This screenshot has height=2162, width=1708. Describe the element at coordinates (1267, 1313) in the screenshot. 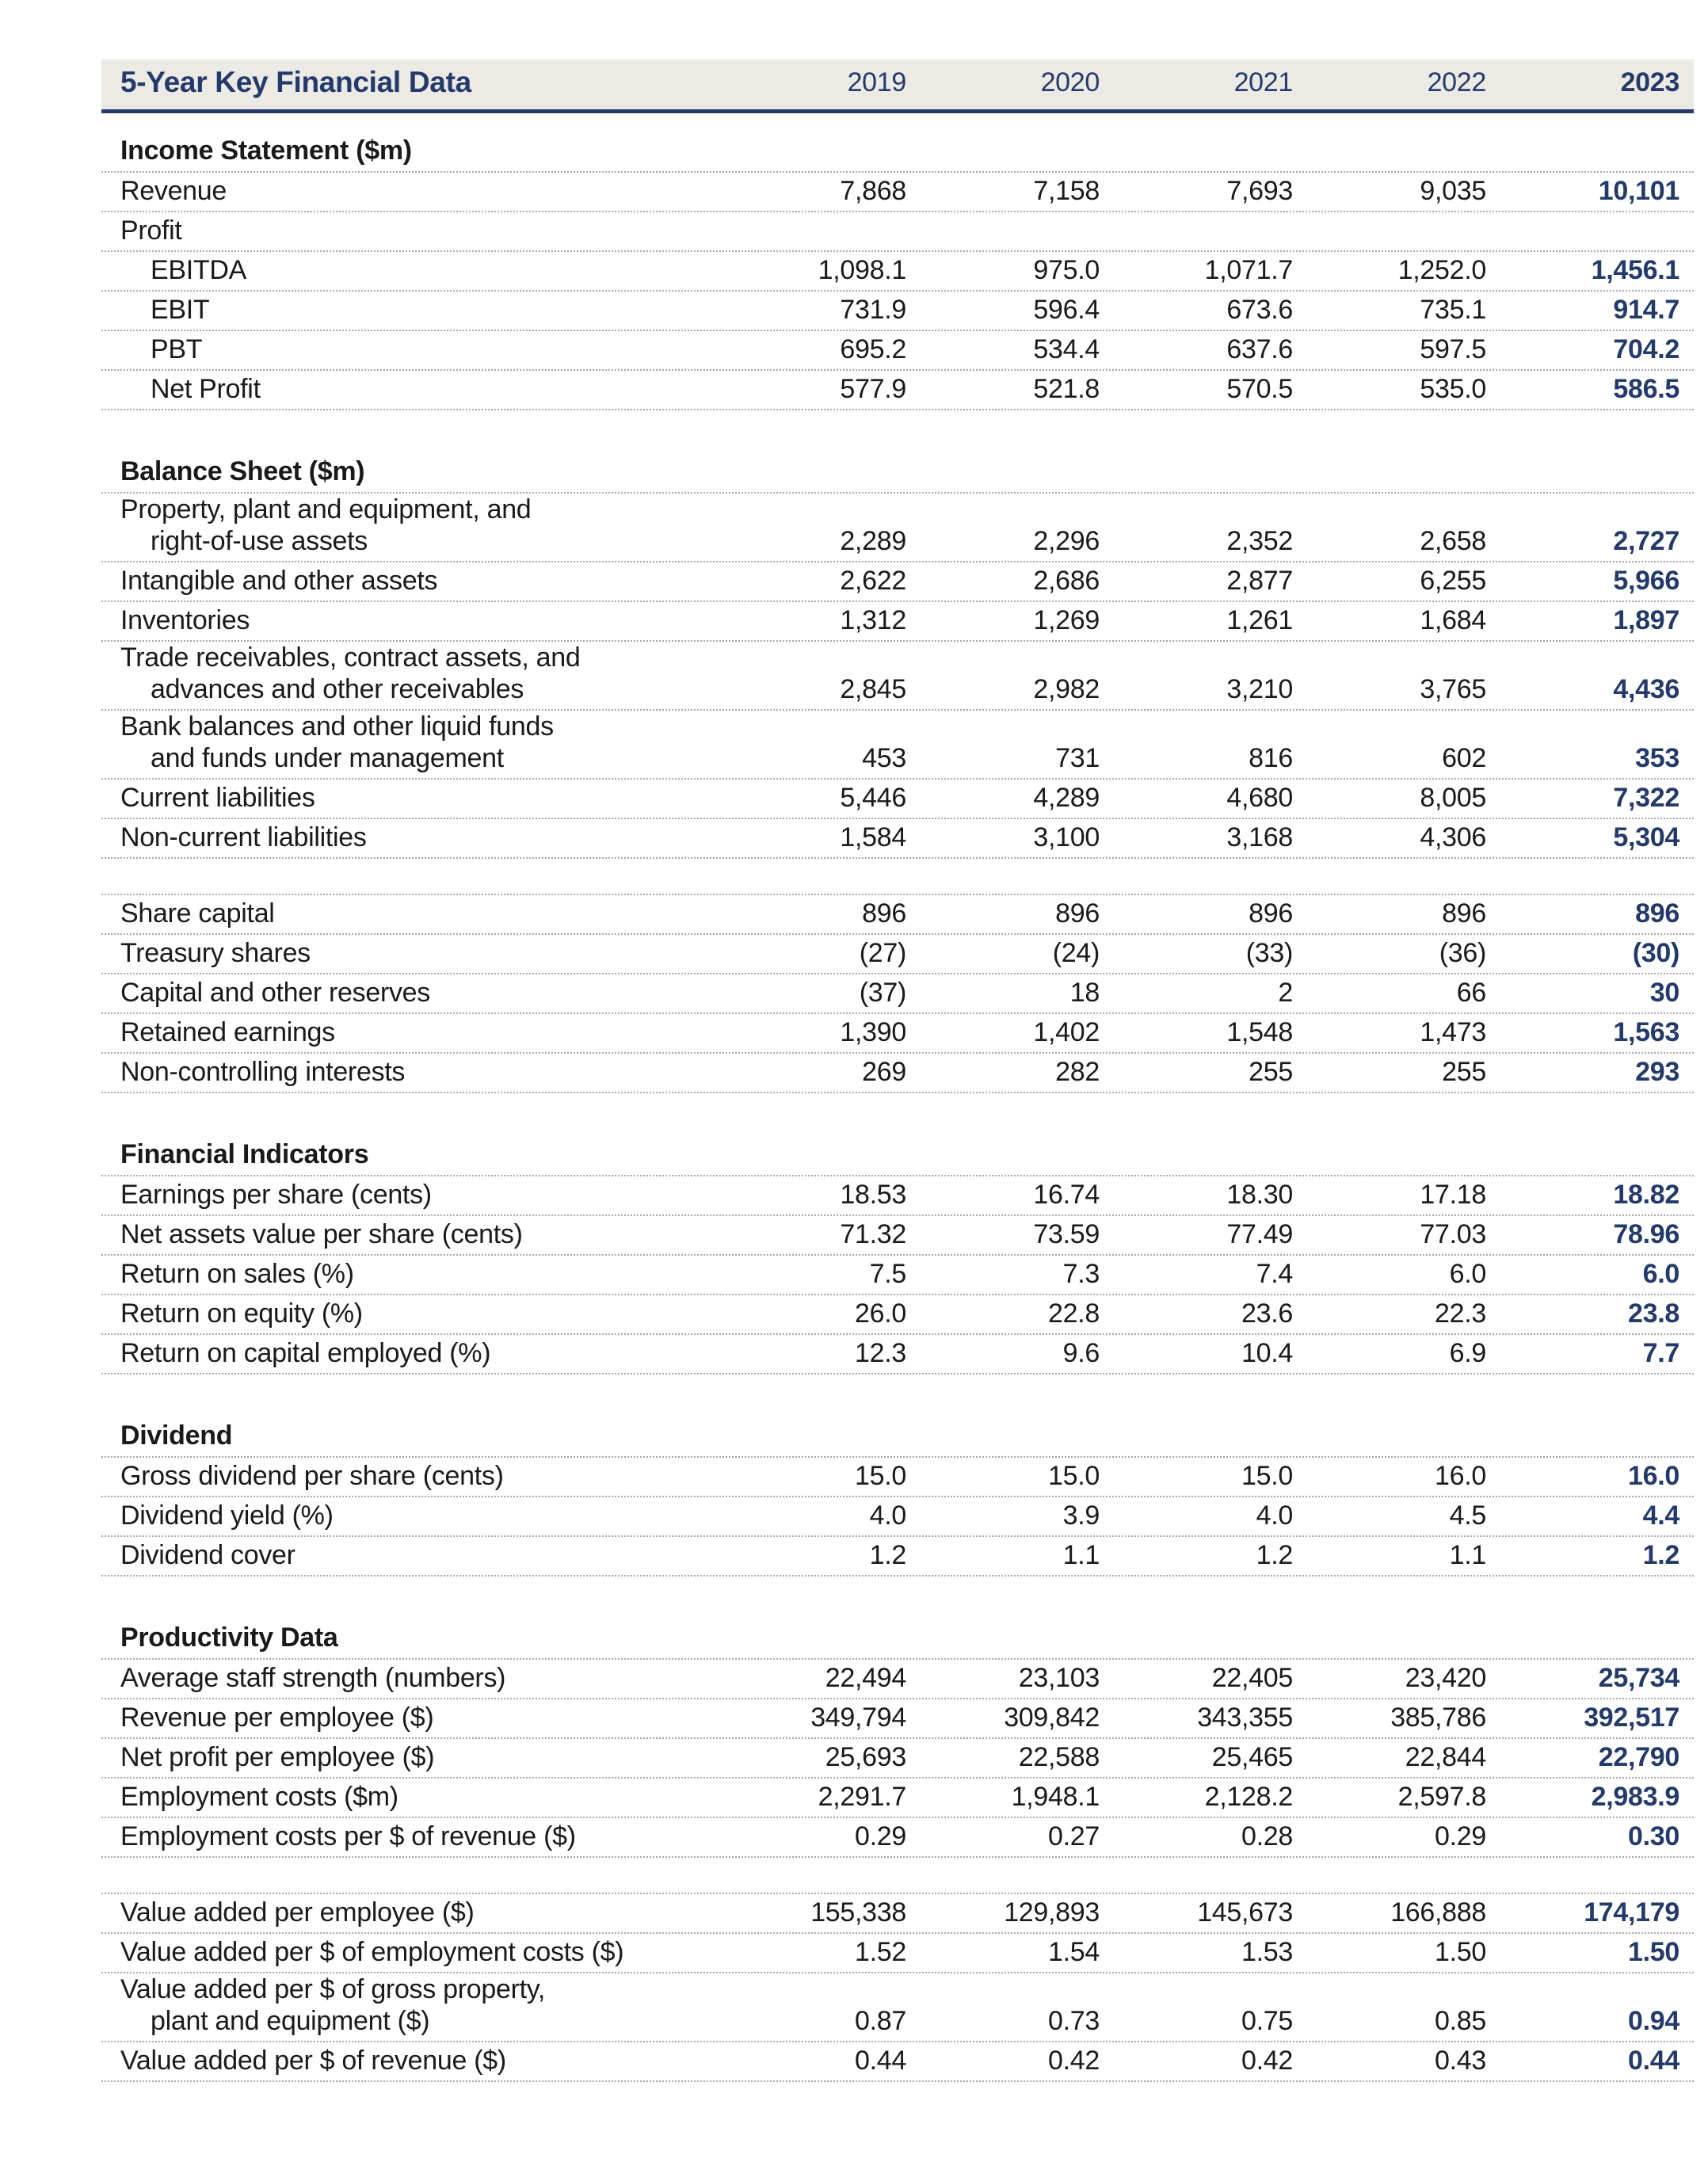

I see `cell-2021: 23.6` at that location.